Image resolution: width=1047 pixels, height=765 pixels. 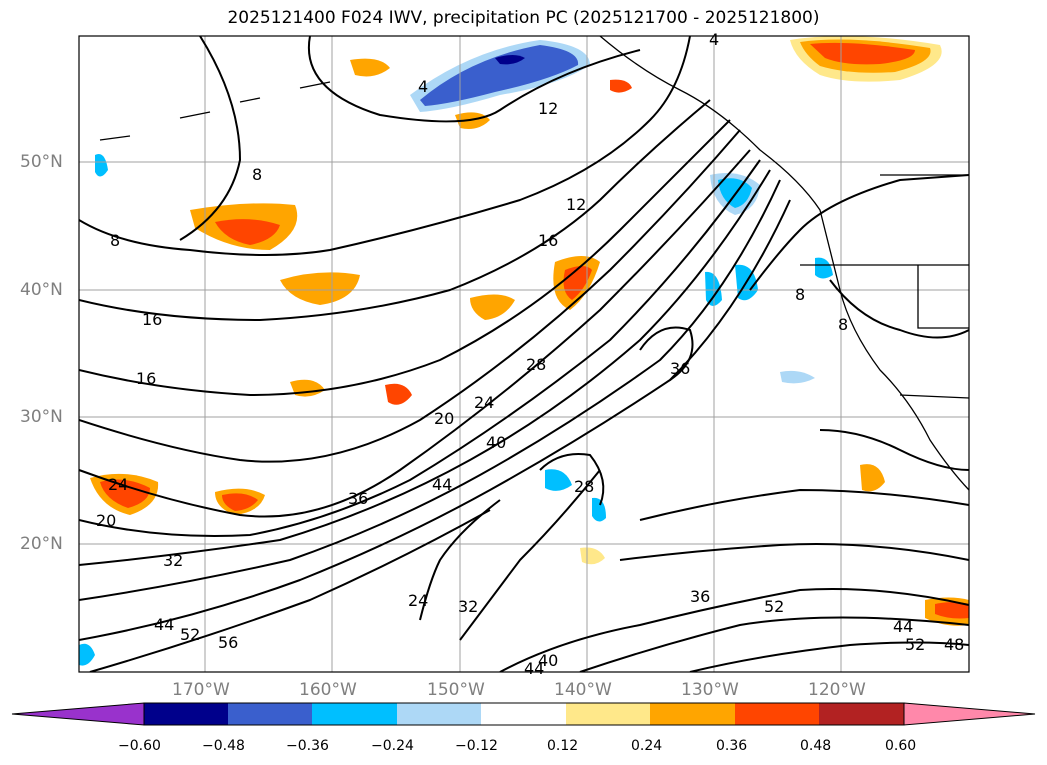 I want to click on lon-label: 130°W, so click(x=710, y=690).